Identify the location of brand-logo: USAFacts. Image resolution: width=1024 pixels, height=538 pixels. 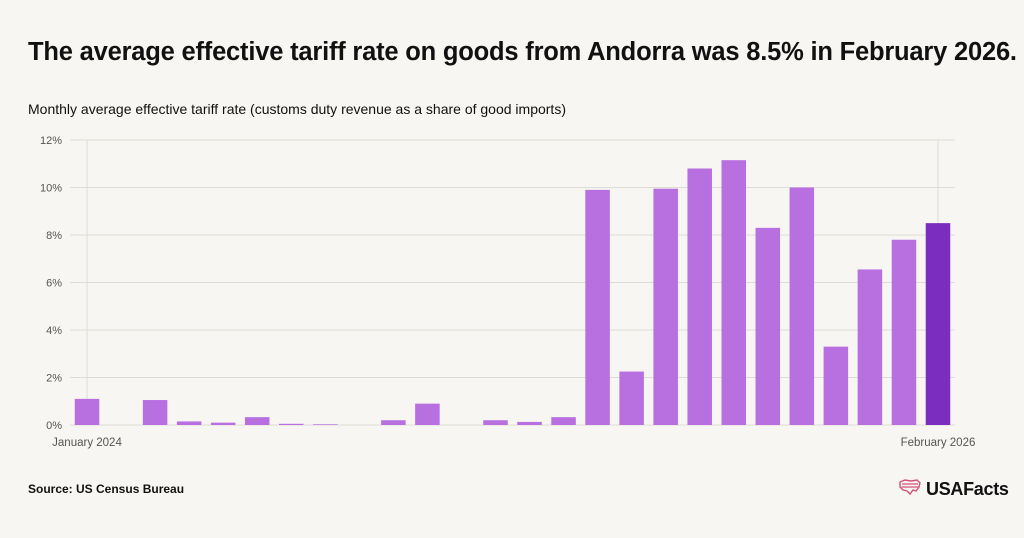
(953, 489).